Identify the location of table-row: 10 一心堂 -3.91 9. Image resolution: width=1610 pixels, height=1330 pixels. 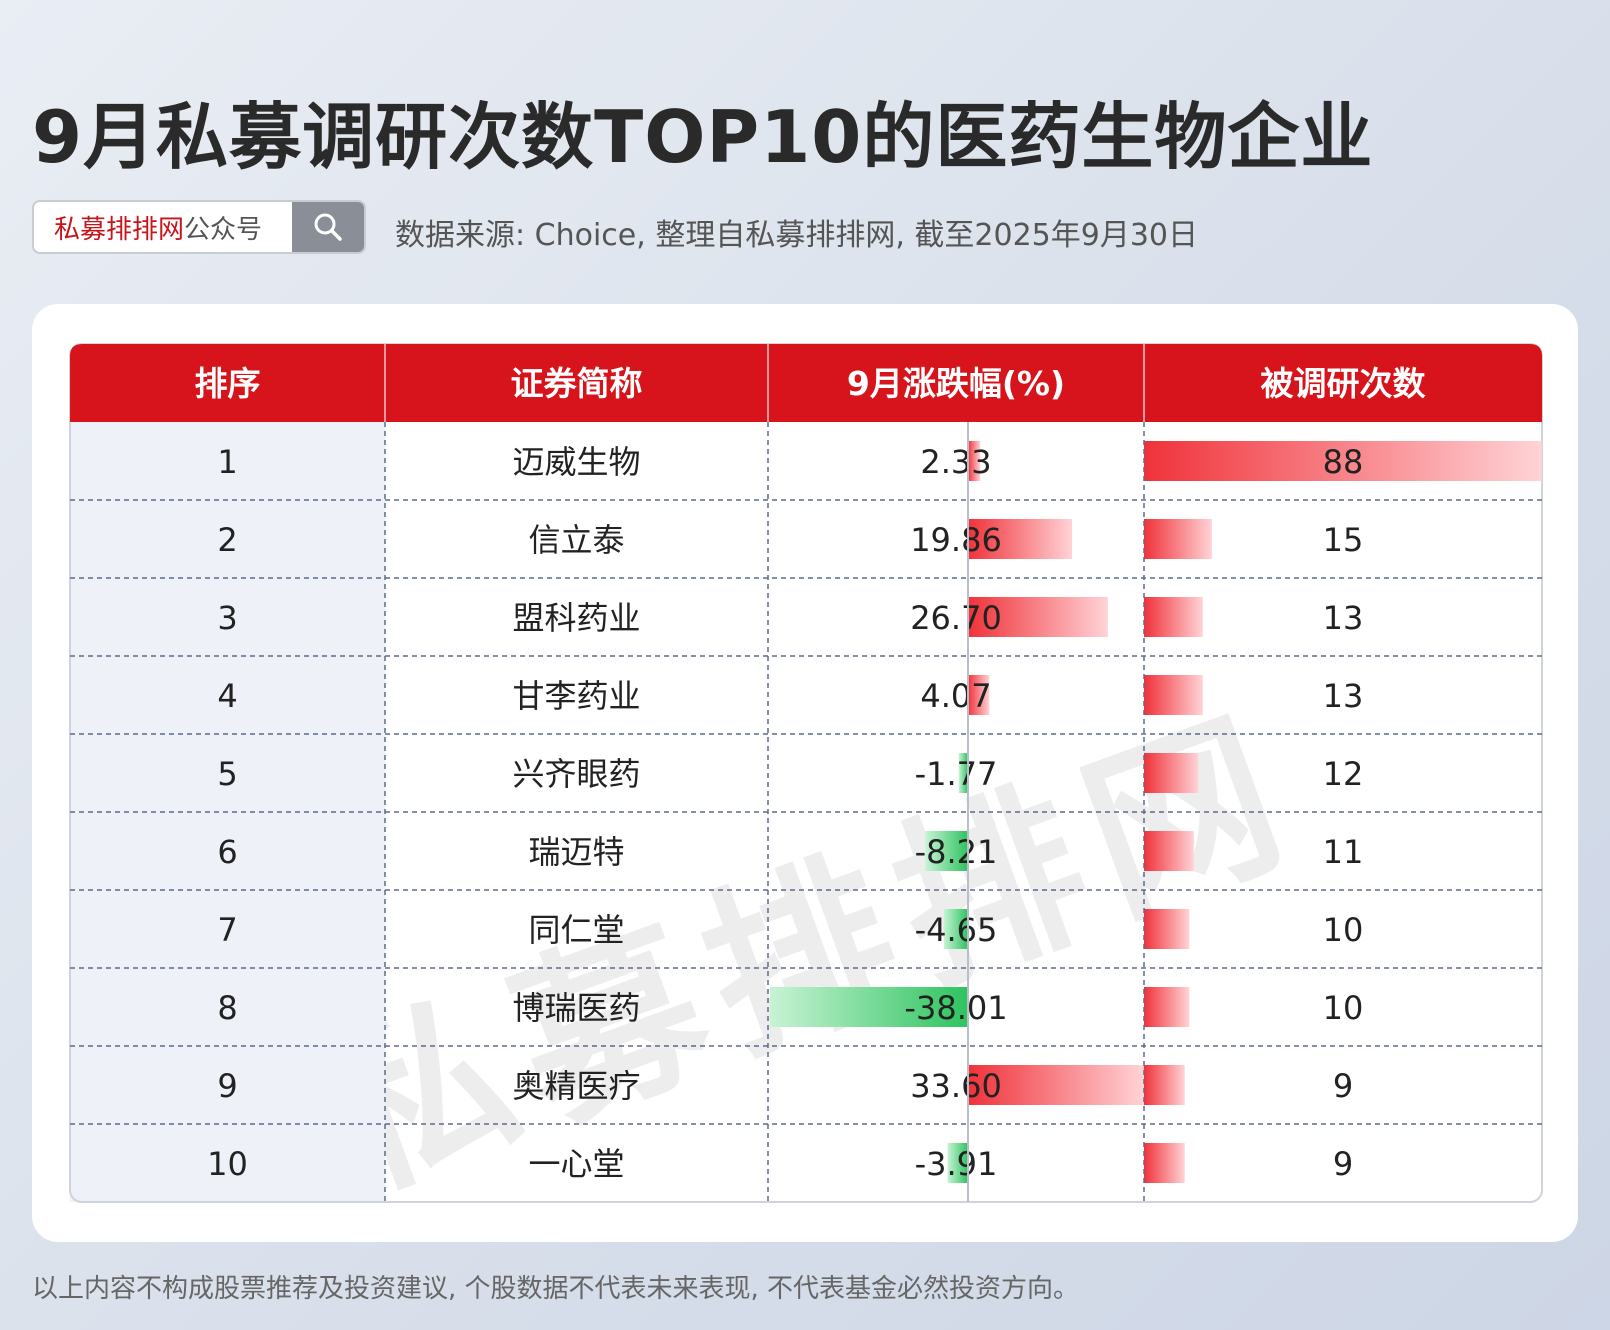
(780, 1163).